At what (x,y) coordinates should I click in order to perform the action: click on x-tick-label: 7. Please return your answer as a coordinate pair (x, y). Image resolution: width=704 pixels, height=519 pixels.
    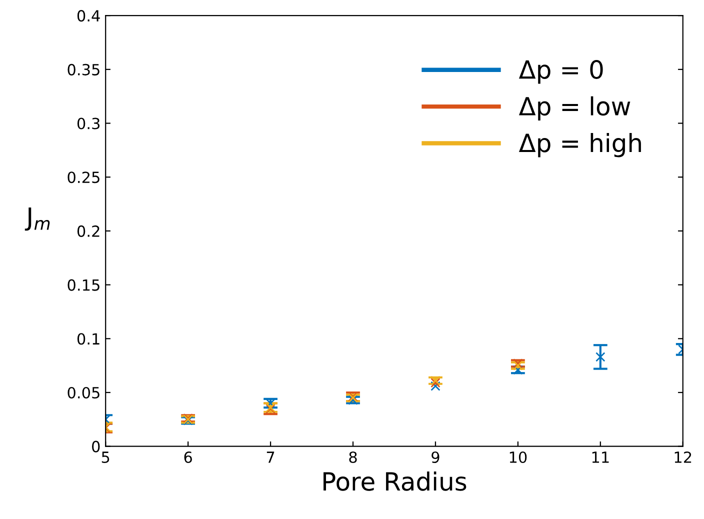
    Looking at the image, I should click on (270, 457).